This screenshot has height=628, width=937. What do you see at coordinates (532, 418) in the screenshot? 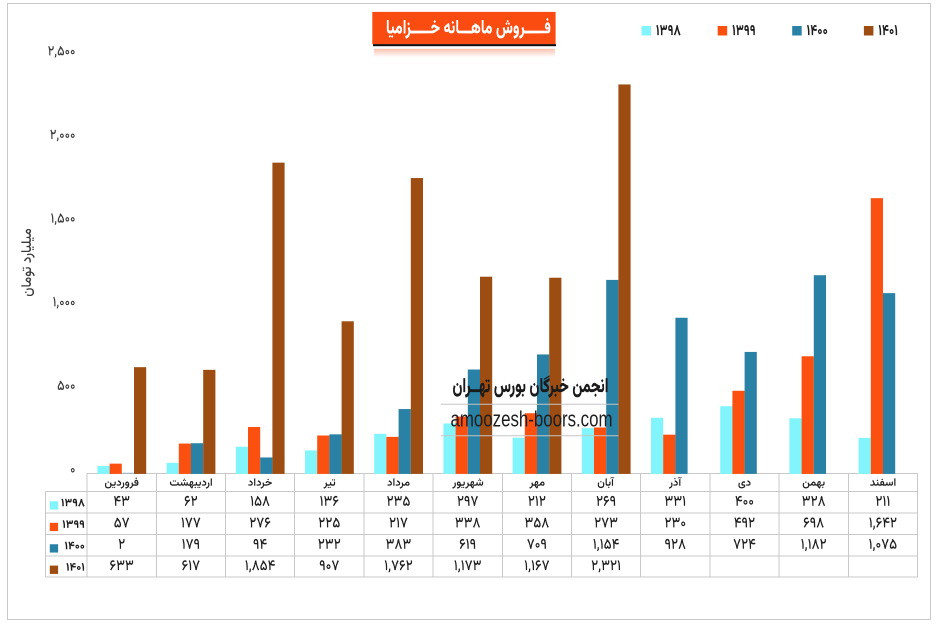
I see `svg-text: amoozesh-boors.com` at bounding box center [532, 418].